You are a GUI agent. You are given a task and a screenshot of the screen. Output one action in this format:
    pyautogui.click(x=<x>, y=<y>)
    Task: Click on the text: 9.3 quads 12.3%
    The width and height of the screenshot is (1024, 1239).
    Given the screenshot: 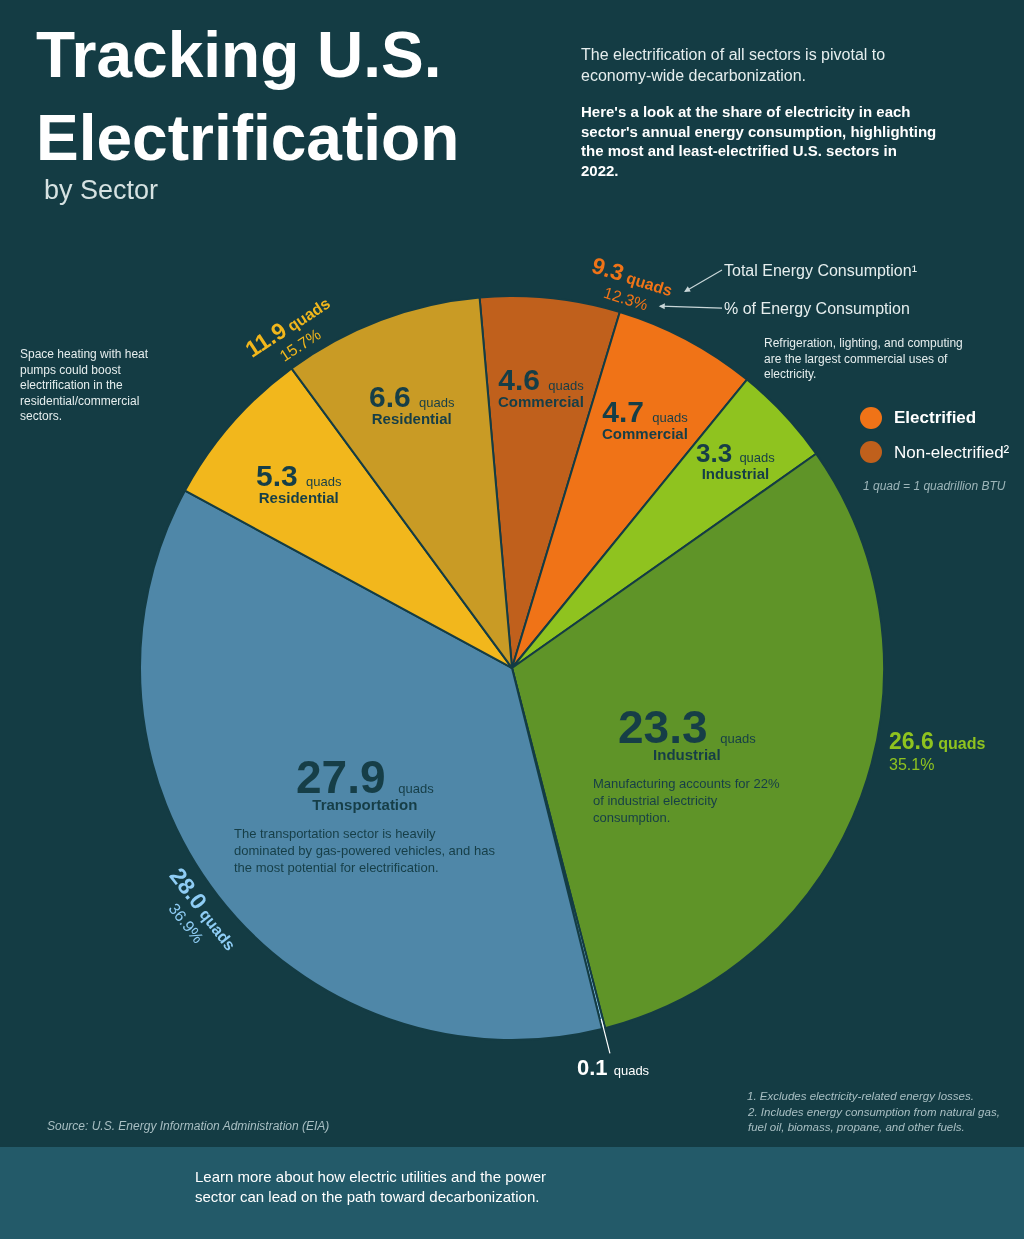 What is the action you would take?
    pyautogui.click(x=632, y=282)
    